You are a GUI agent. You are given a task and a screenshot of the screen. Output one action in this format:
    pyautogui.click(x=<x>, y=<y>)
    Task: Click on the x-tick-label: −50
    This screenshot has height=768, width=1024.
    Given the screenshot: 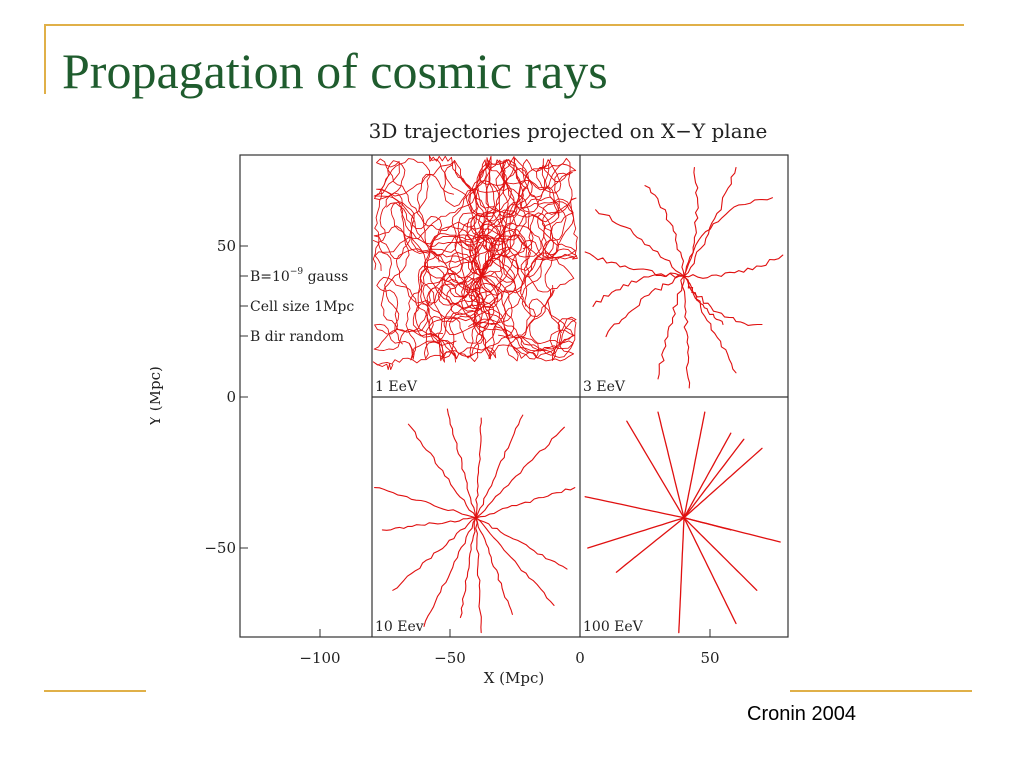 What is the action you would take?
    pyautogui.click(x=450, y=658)
    